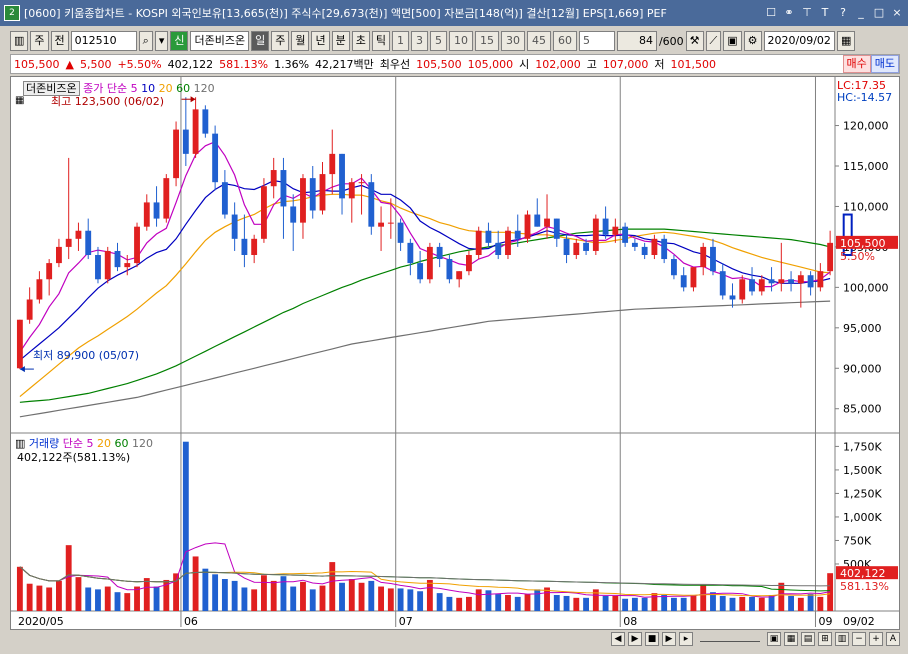 Image resolution: width=908 pixels, height=654 pixels. Describe the element at coordinates (791, 639) in the screenshot. I see `grid-layout-icon: ▦` at that location.